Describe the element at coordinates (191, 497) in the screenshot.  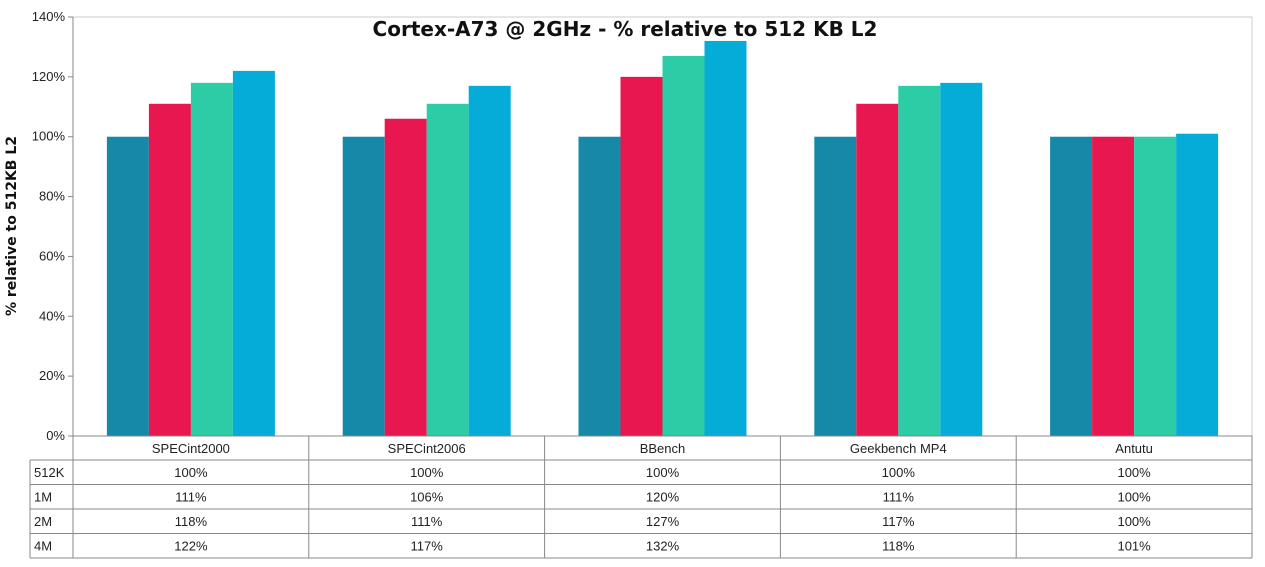
I see `table-cell-1m-1: 111%` at that location.